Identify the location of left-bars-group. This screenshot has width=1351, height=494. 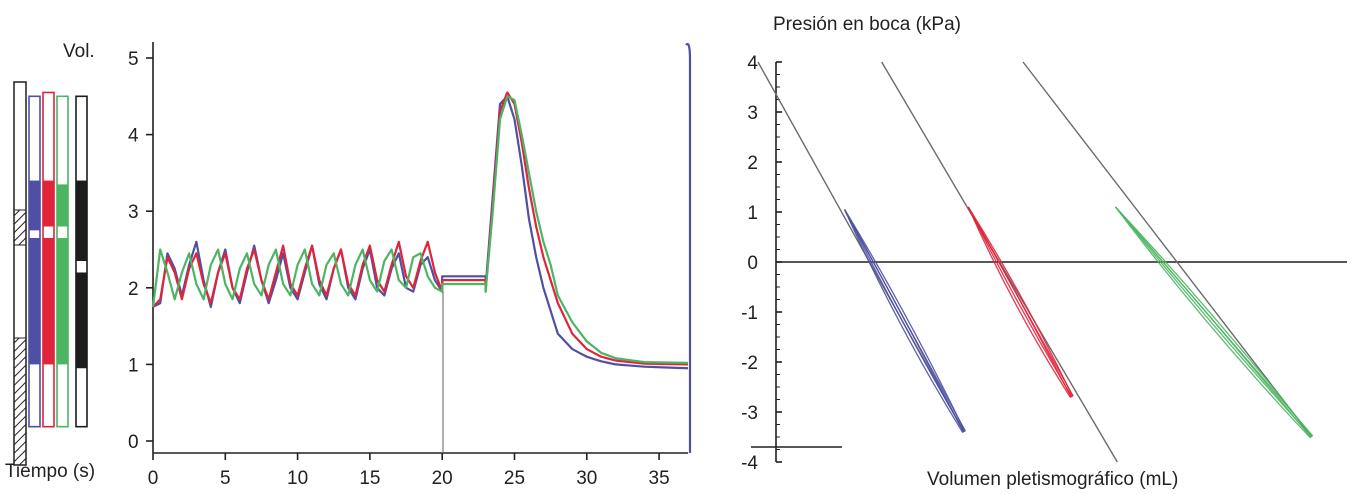
(50, 273).